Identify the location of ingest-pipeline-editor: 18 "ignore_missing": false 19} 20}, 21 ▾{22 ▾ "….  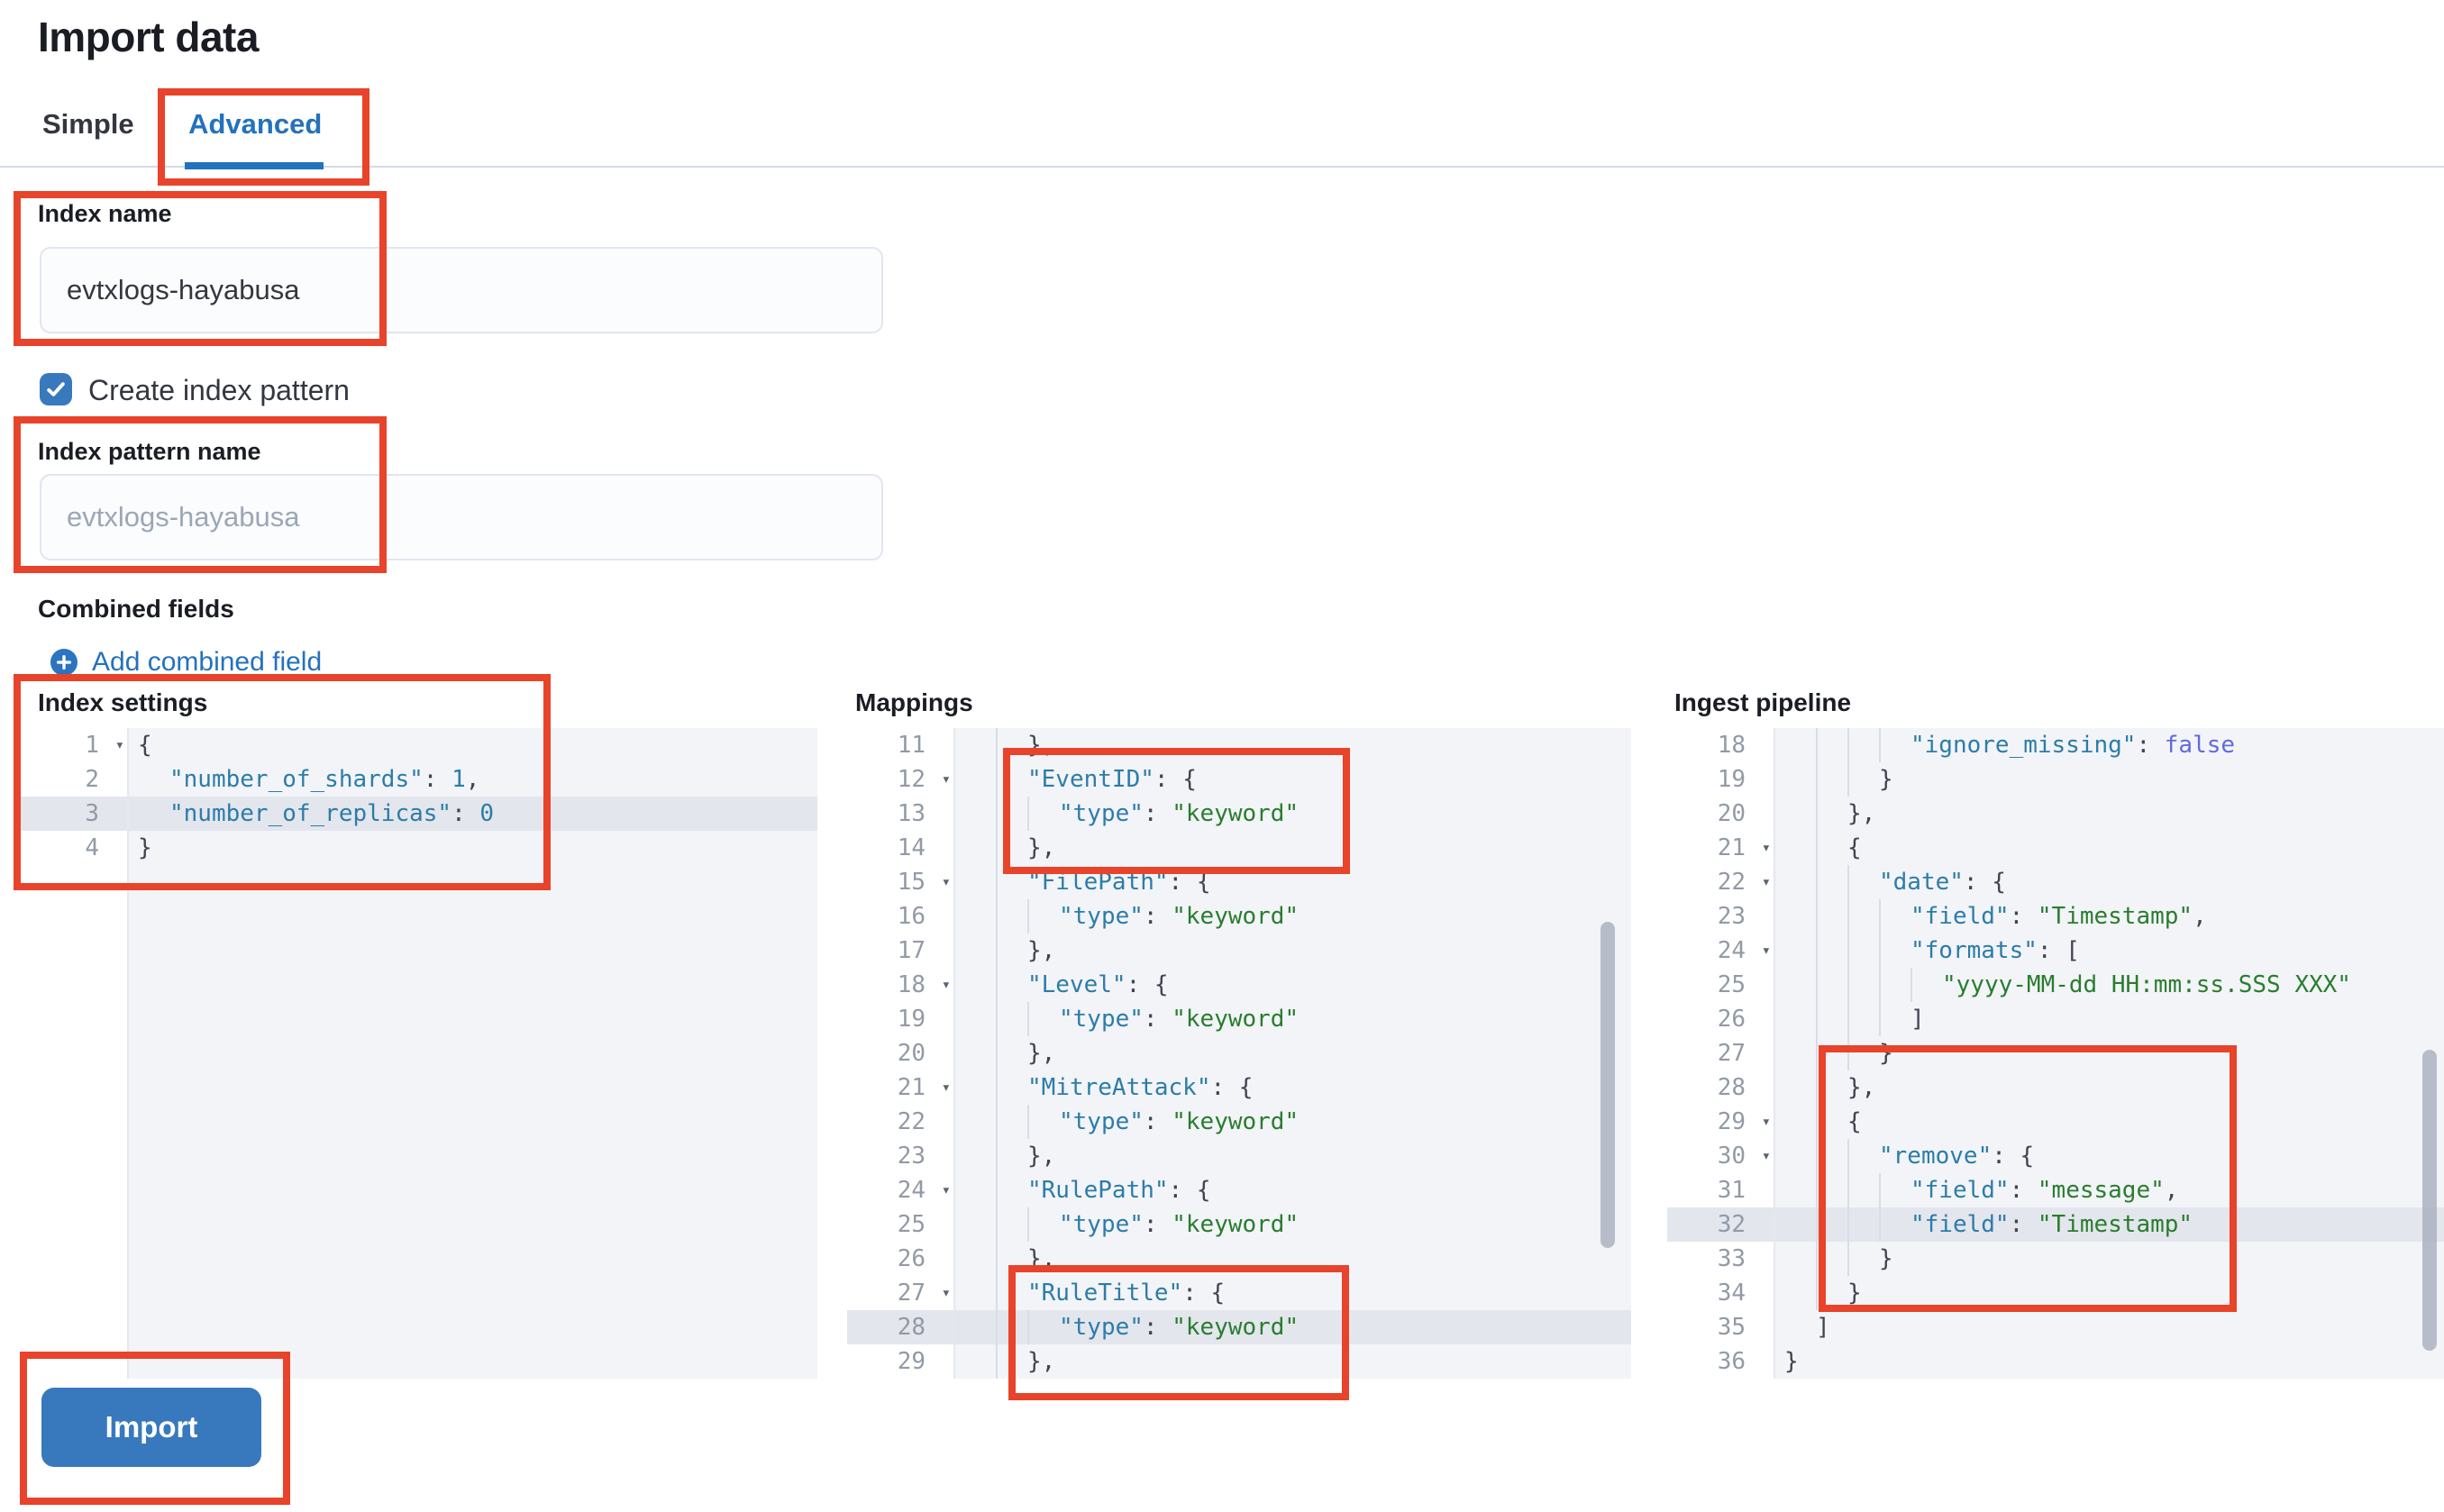
(2055, 1053).